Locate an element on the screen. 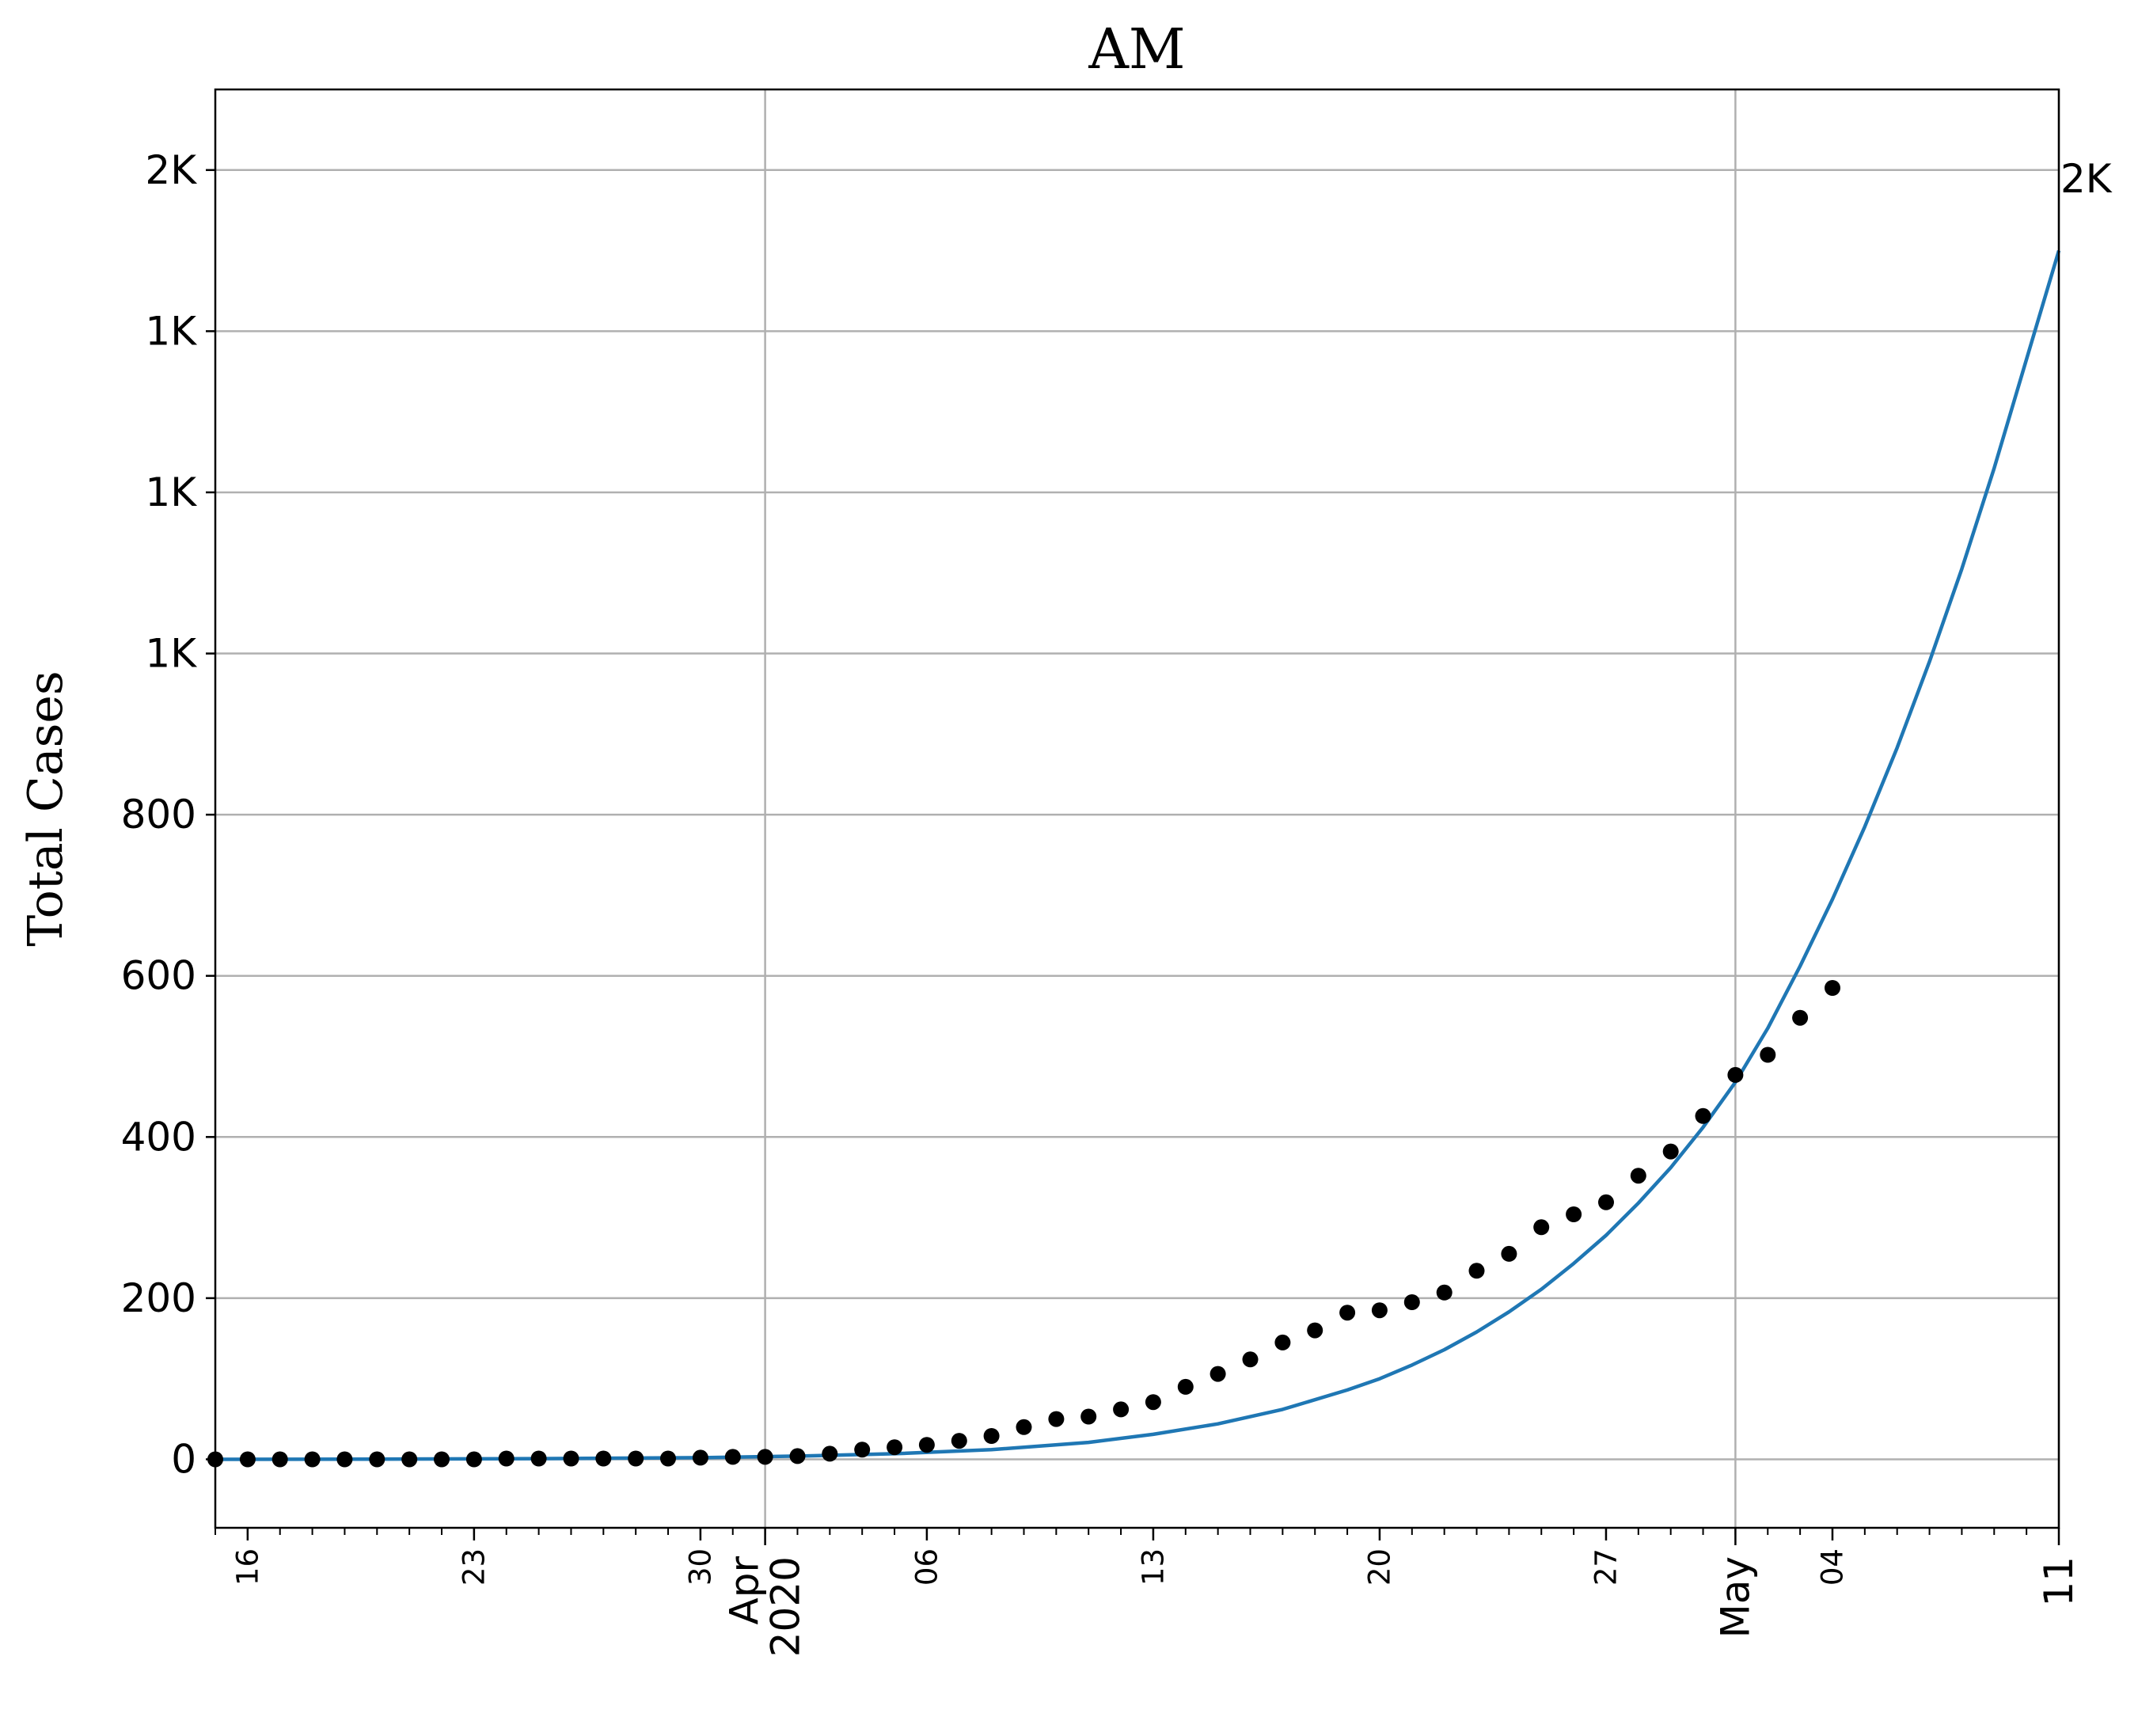  y-tick-label: 0 is located at coordinates (183, 1459).